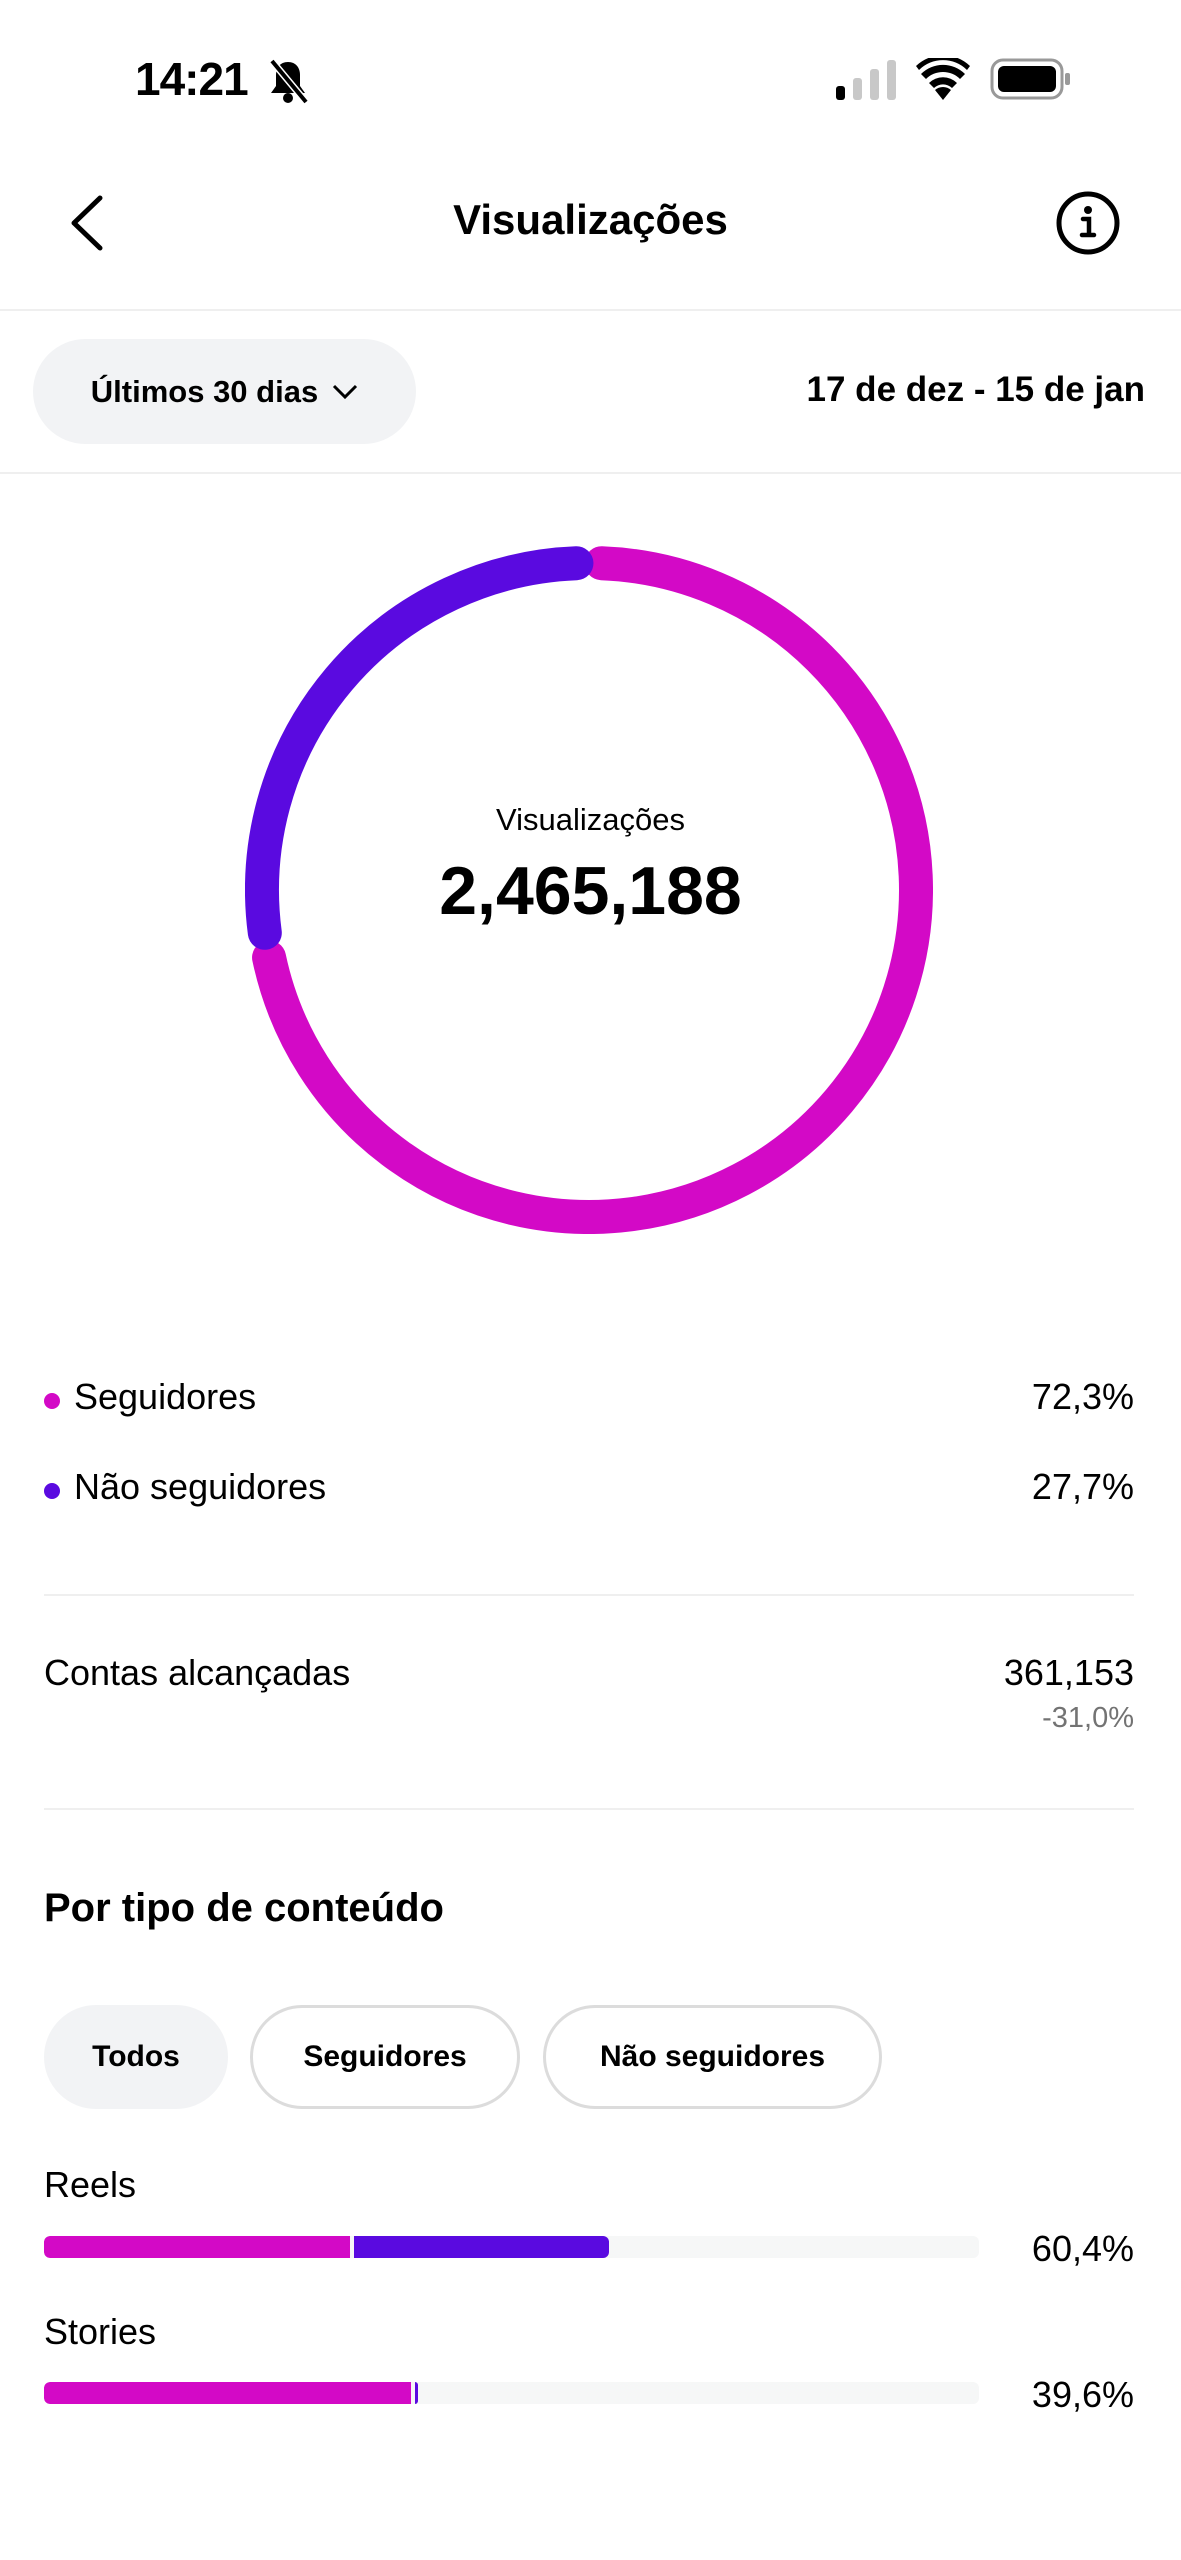 Image resolution: width=1181 pixels, height=2560 pixels. Describe the element at coordinates (511, 2393) in the screenshot. I see `bar-track-stories` at that location.